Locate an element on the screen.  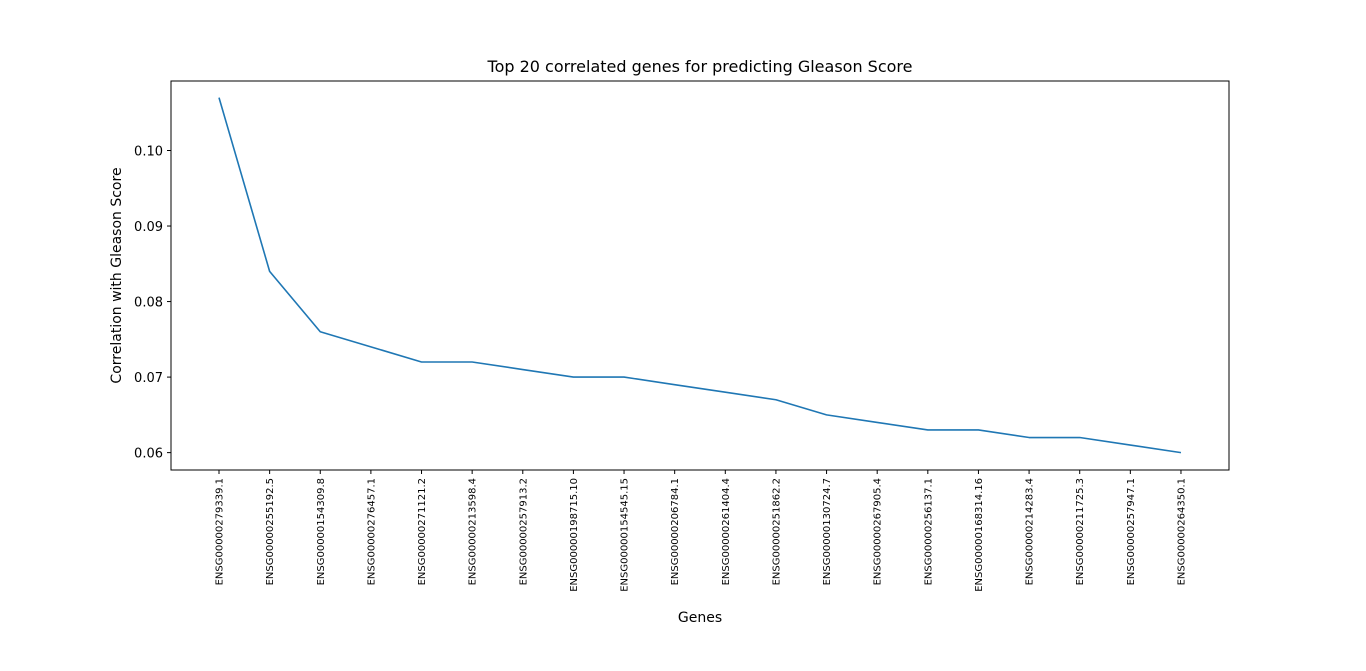
y-tick-label: 0.07 is located at coordinates (148, 378).